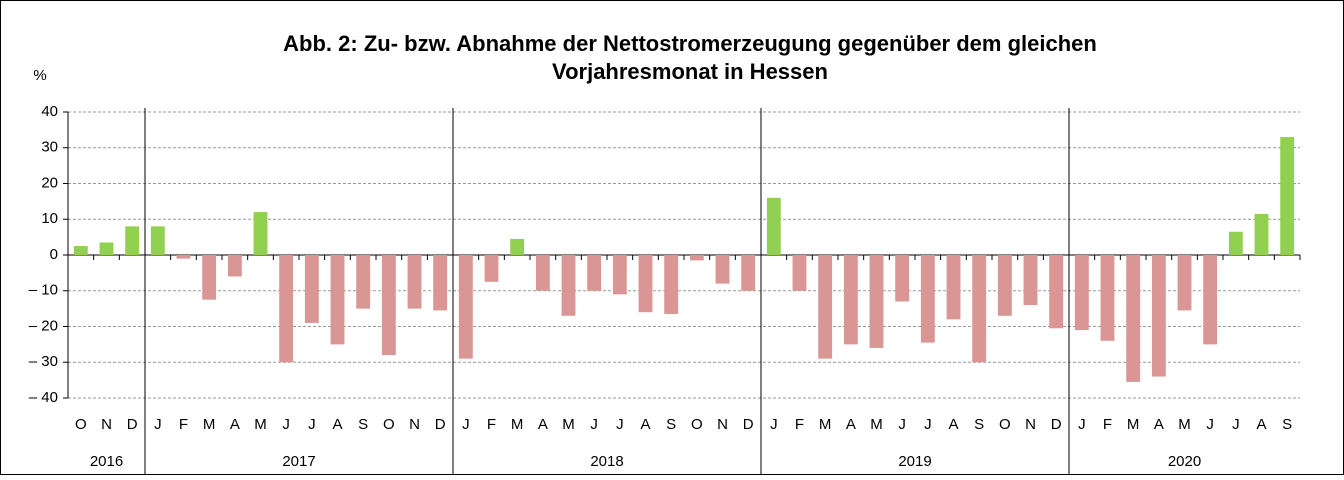 The height and width of the screenshot is (480, 1344). Describe the element at coordinates (49, 147) in the screenshot. I see `y-tick-label: 30` at that location.